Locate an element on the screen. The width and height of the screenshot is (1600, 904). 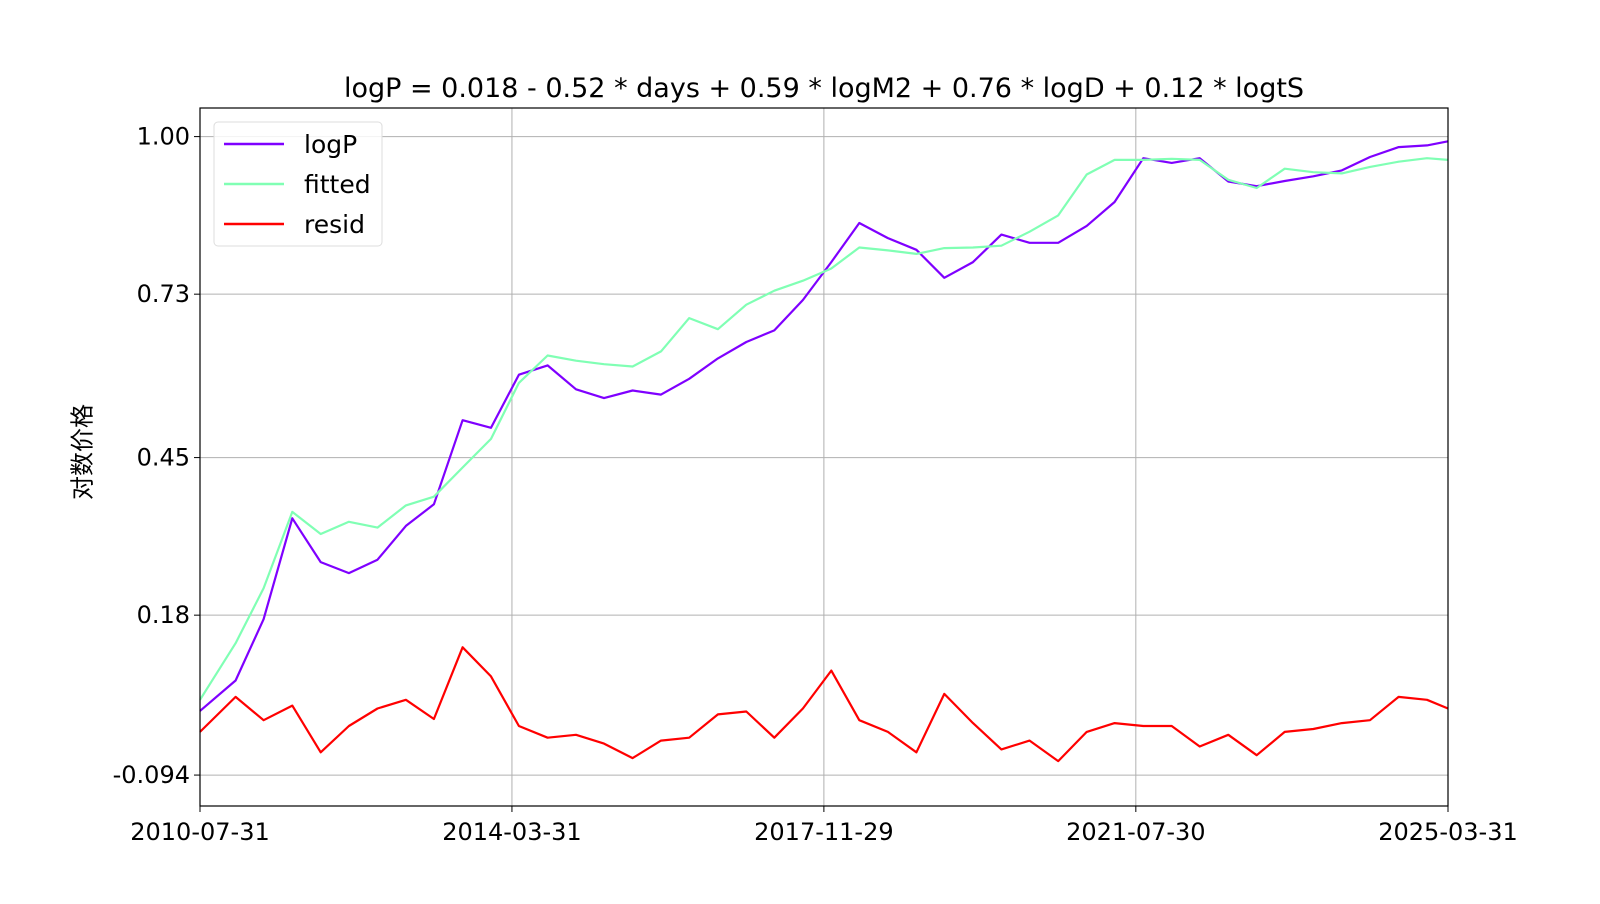
x-tick-label: 2025-03-31 is located at coordinates (1447, 832).